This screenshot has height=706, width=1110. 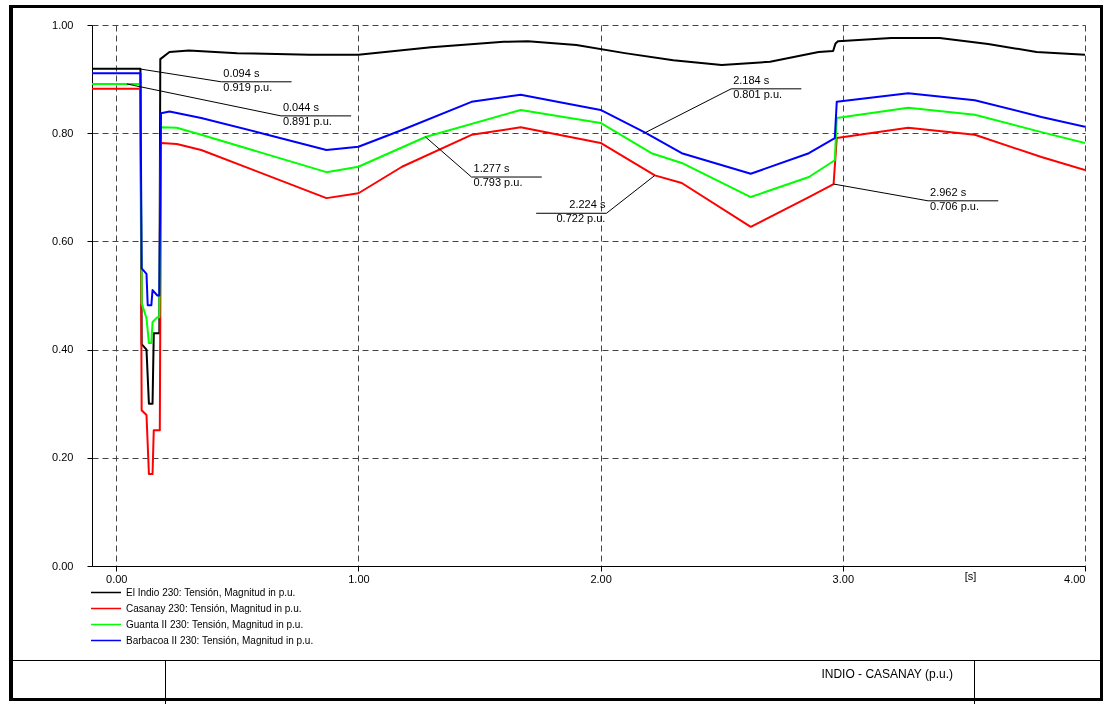 What do you see at coordinates (63, 349) in the screenshot?
I see `y-tick-label: 0.40` at bounding box center [63, 349].